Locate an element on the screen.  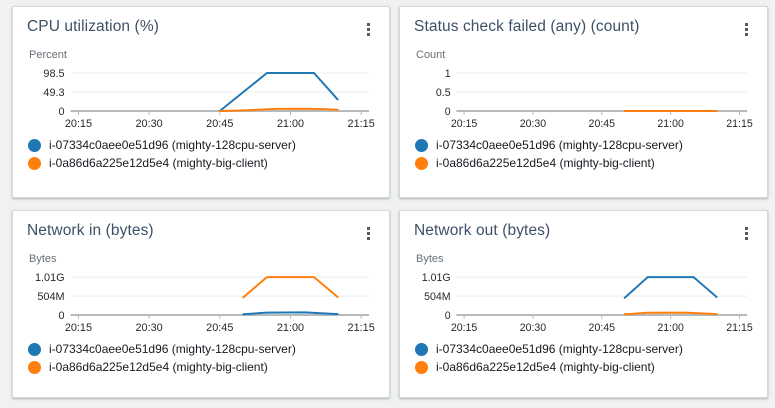
widget-header: Status check failed (any) (count) is located at coordinates (583, 28).